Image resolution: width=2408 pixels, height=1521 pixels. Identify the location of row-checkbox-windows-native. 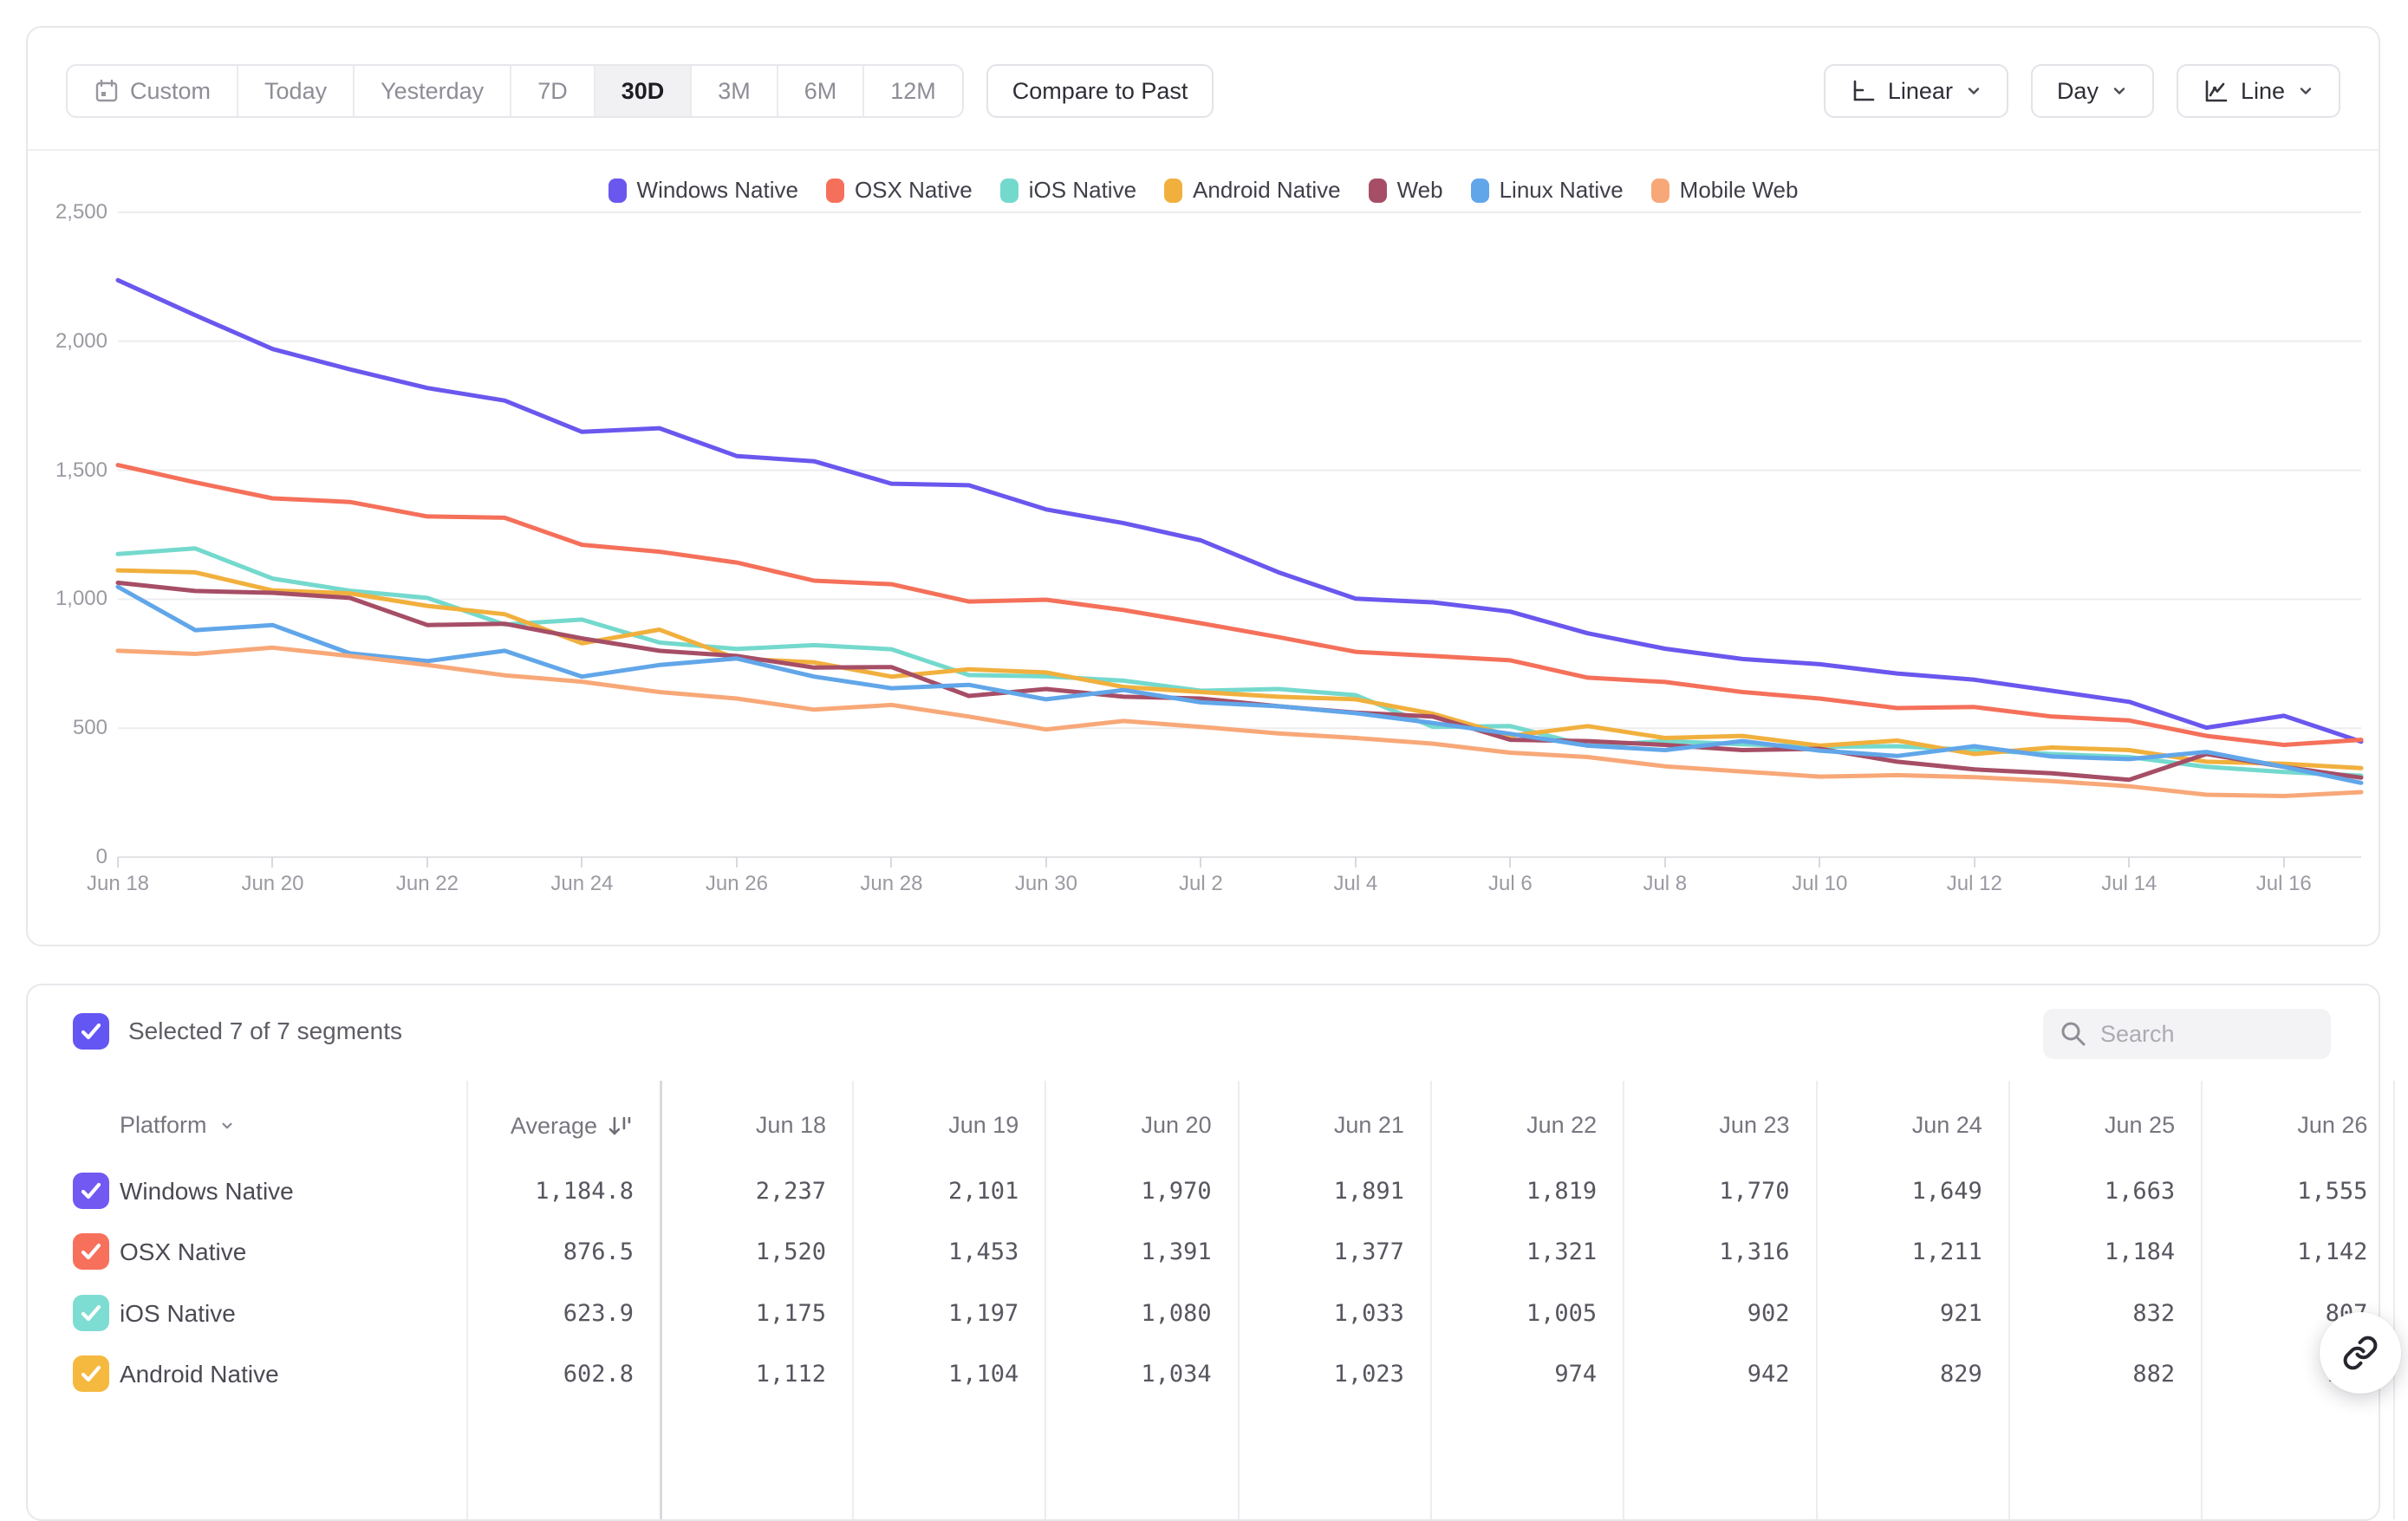
(91, 1191).